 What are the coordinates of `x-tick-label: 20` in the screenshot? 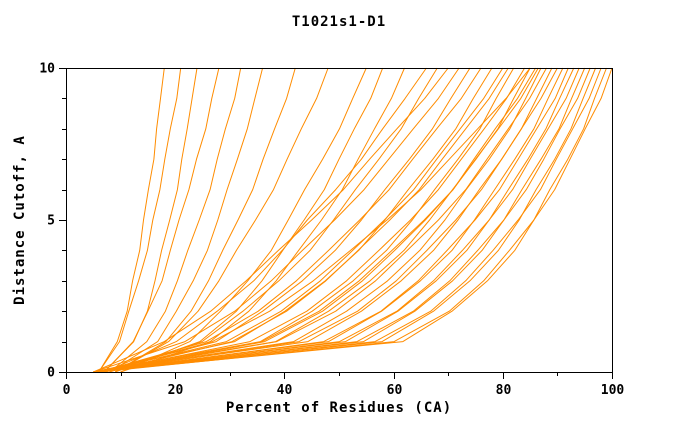 It's located at (176, 390).